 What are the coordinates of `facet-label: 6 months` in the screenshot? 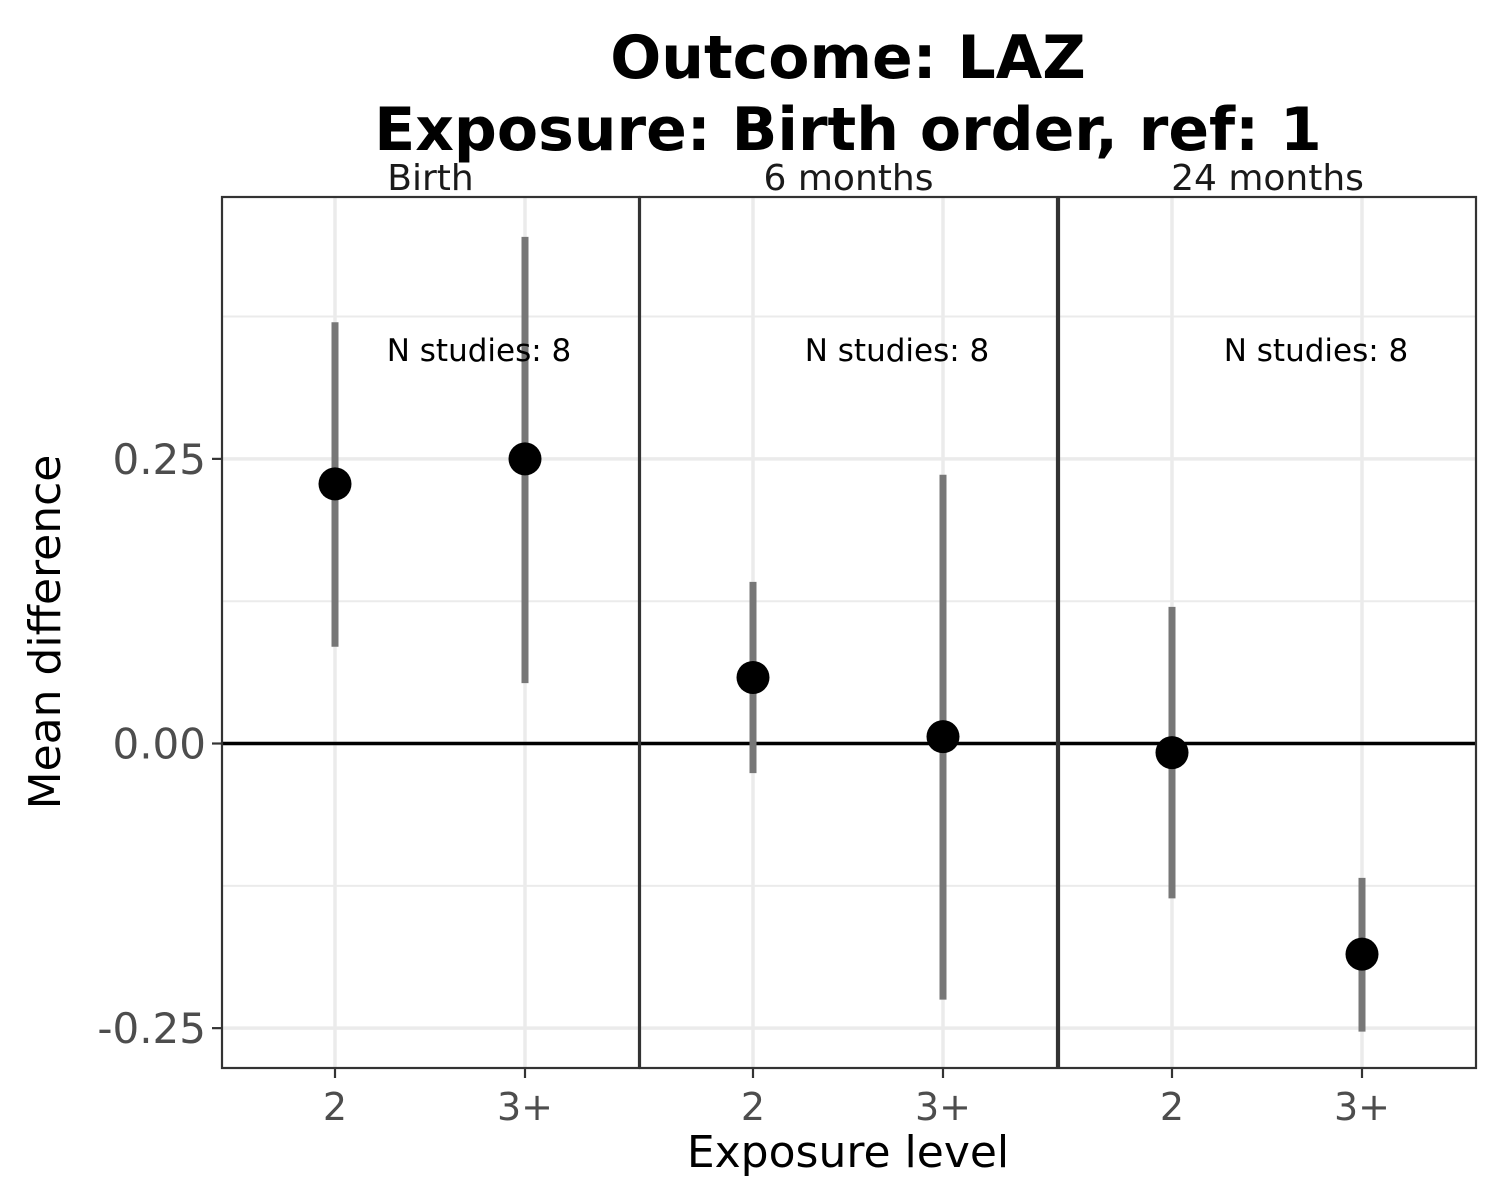 It's located at (849, 178).